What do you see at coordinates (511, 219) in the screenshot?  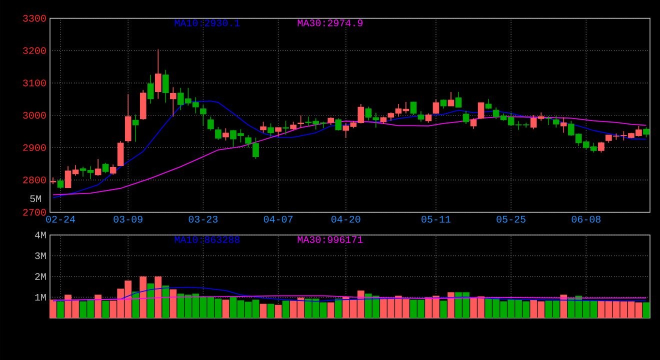 I see `x-tick-label: 05-25` at bounding box center [511, 219].